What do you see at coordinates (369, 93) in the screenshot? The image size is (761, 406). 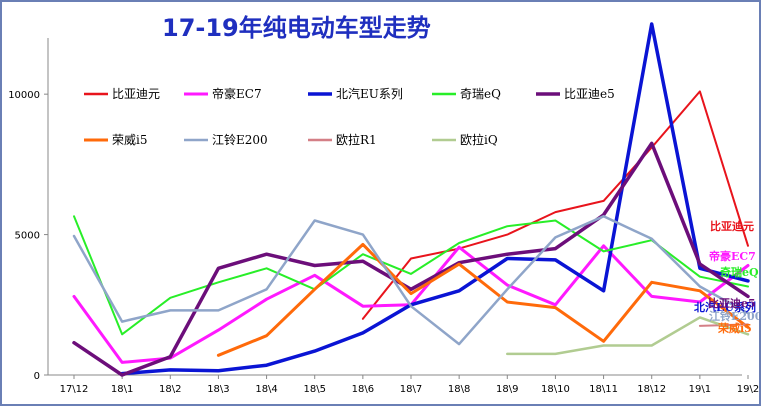 I see `legend-label: 北汽EU系列` at bounding box center [369, 93].